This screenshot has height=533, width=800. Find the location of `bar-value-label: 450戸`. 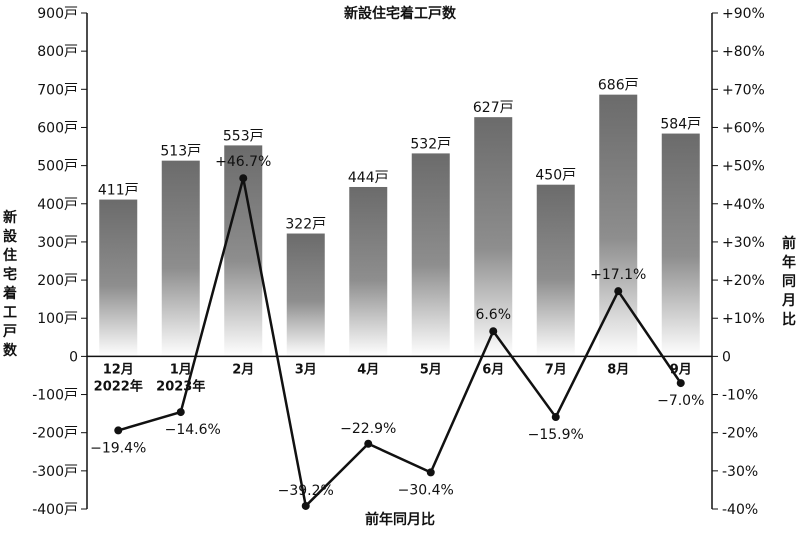

bar-value-label: 450戸 is located at coordinates (555, 176).